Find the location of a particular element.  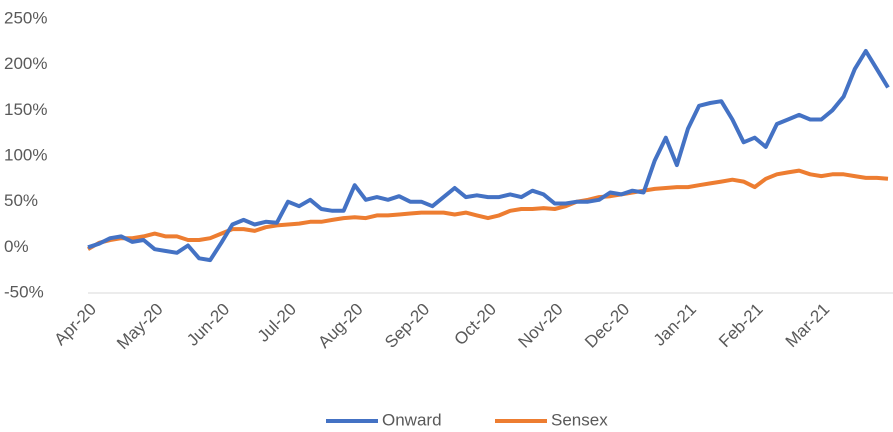

y-tick-label: 200% is located at coordinates (25, 63).